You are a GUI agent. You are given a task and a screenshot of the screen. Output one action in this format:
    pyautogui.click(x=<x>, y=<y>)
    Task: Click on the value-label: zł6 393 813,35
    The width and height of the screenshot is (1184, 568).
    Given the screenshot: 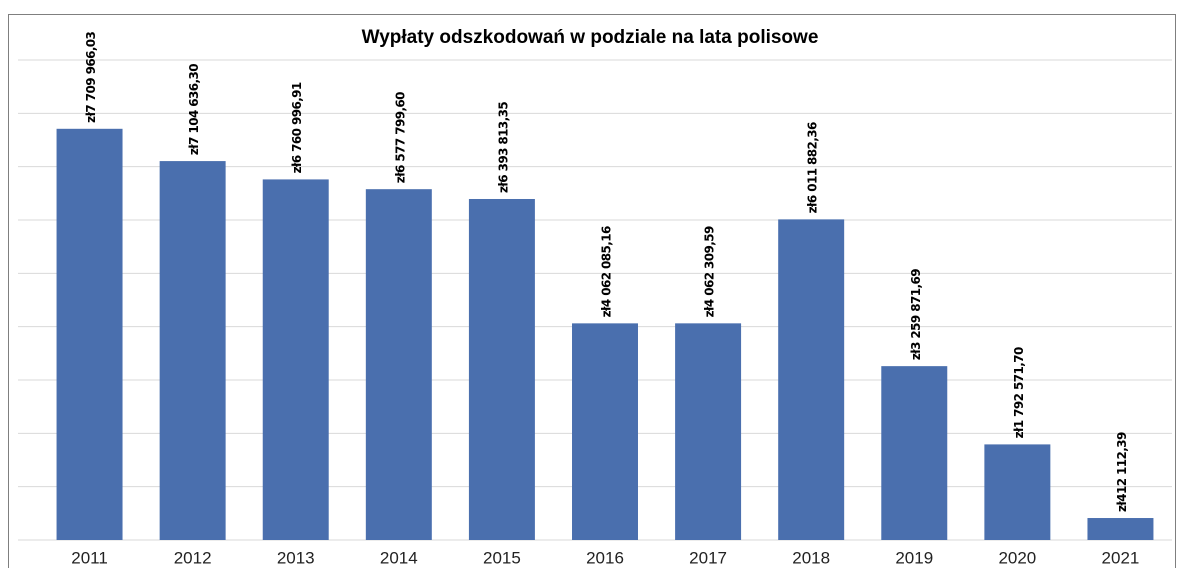 What is the action you would take?
    pyautogui.click(x=503, y=147)
    